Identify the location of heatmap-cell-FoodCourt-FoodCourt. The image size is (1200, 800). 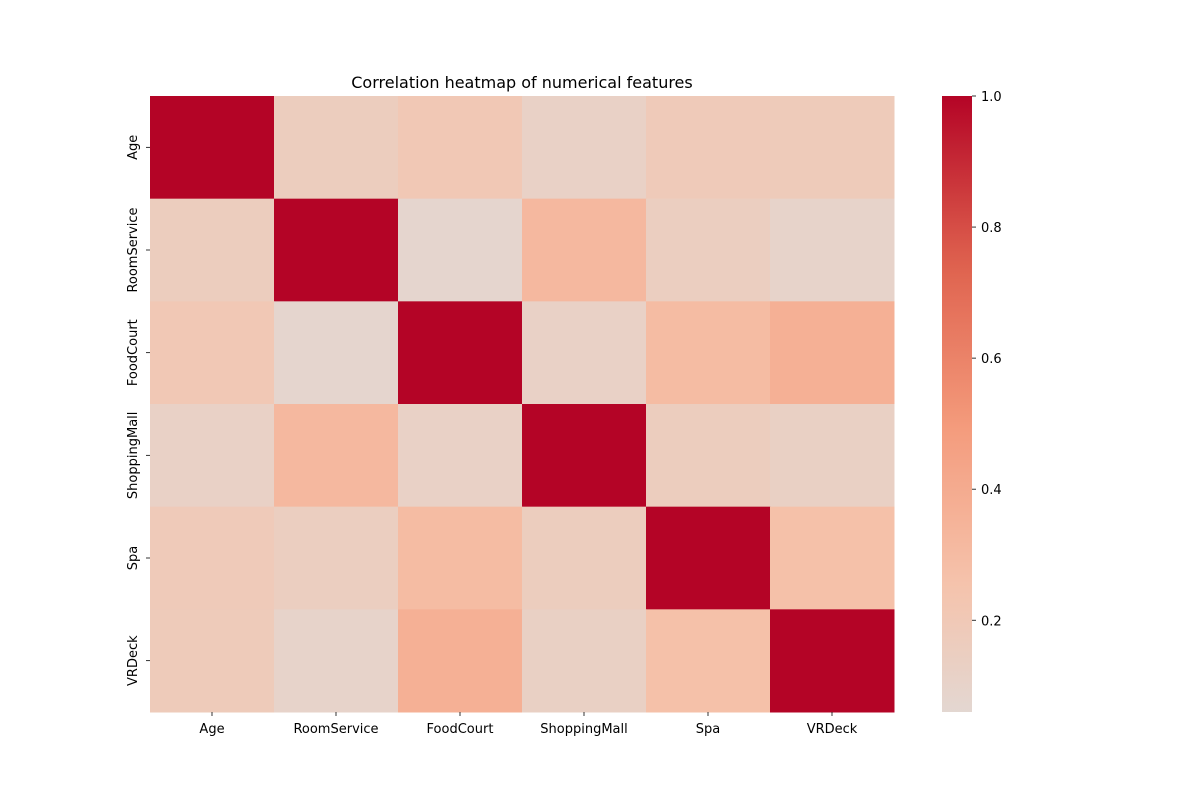
(460, 353).